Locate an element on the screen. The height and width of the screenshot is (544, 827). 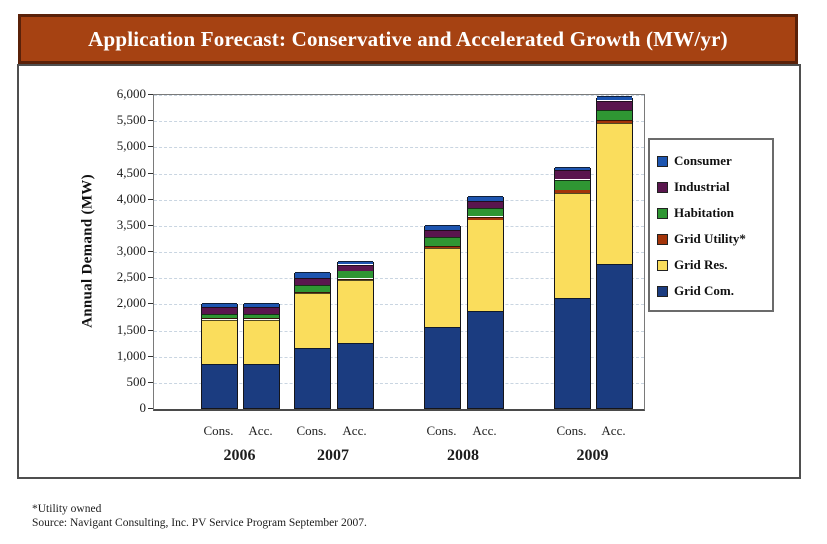
y-tick-label: 4,500 is located at coordinates (131, 172).